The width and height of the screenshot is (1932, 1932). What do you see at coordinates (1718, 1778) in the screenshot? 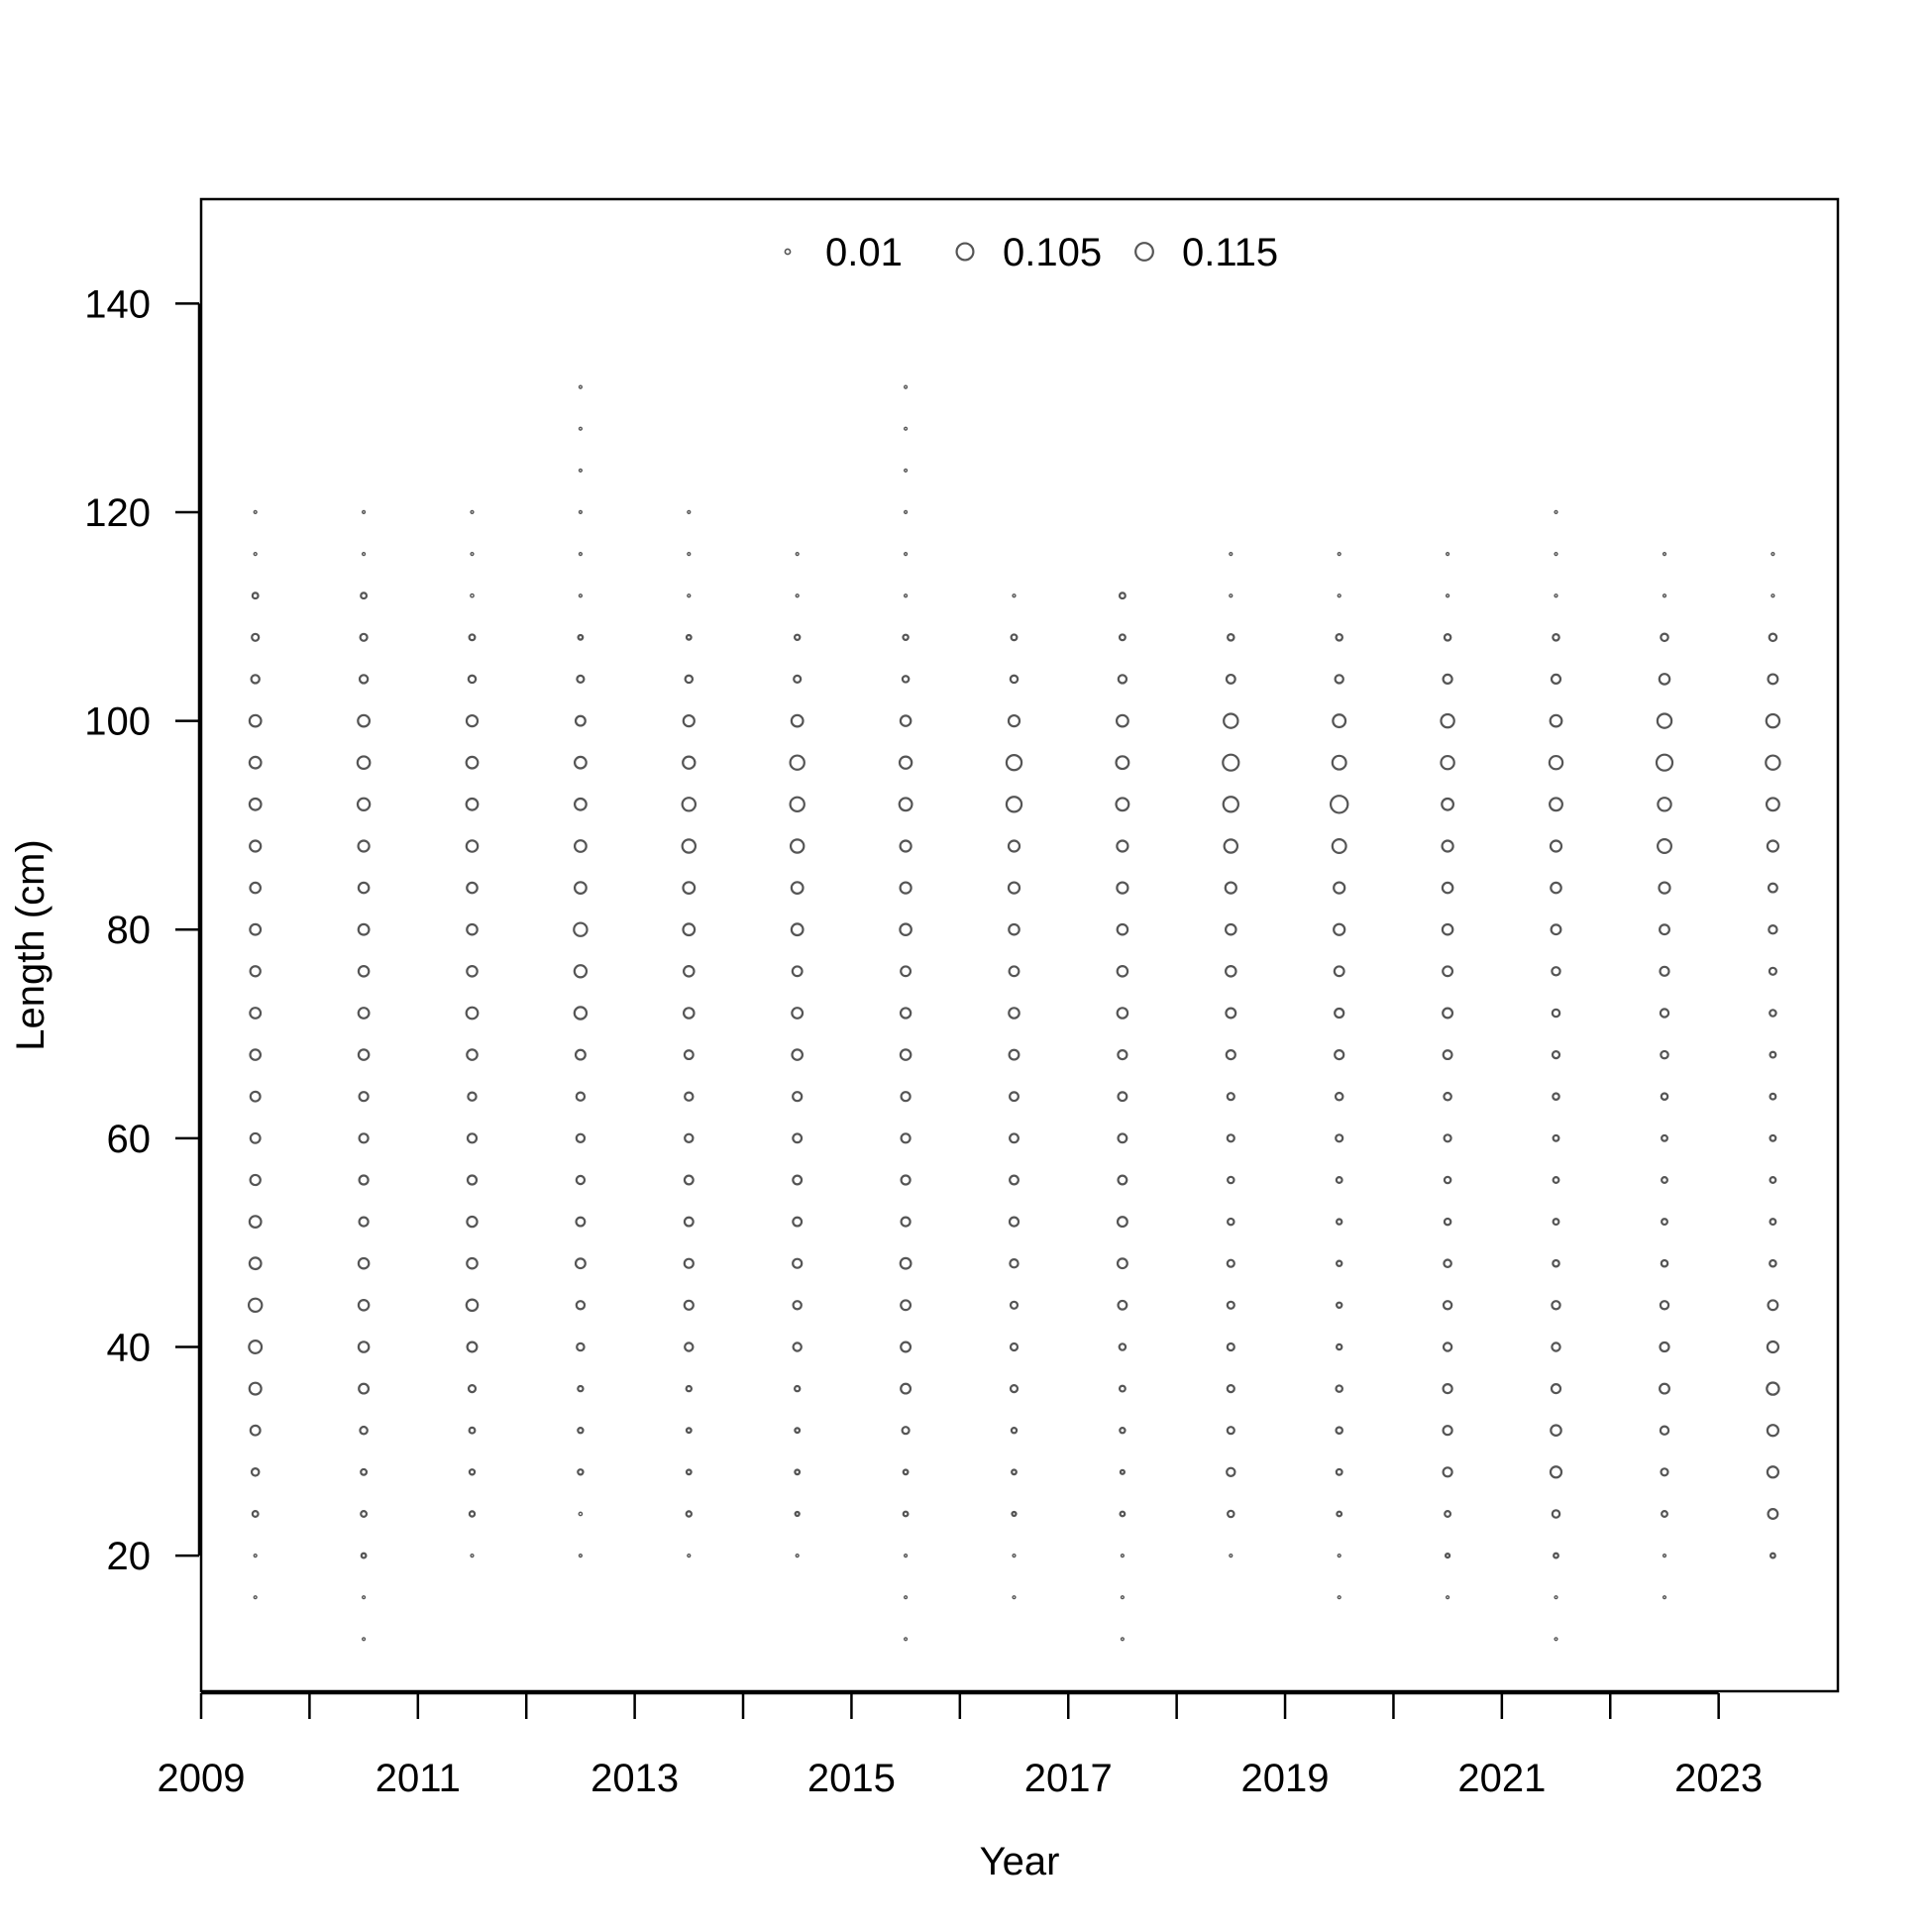
I see `x-tick-label: 2023` at bounding box center [1718, 1778].